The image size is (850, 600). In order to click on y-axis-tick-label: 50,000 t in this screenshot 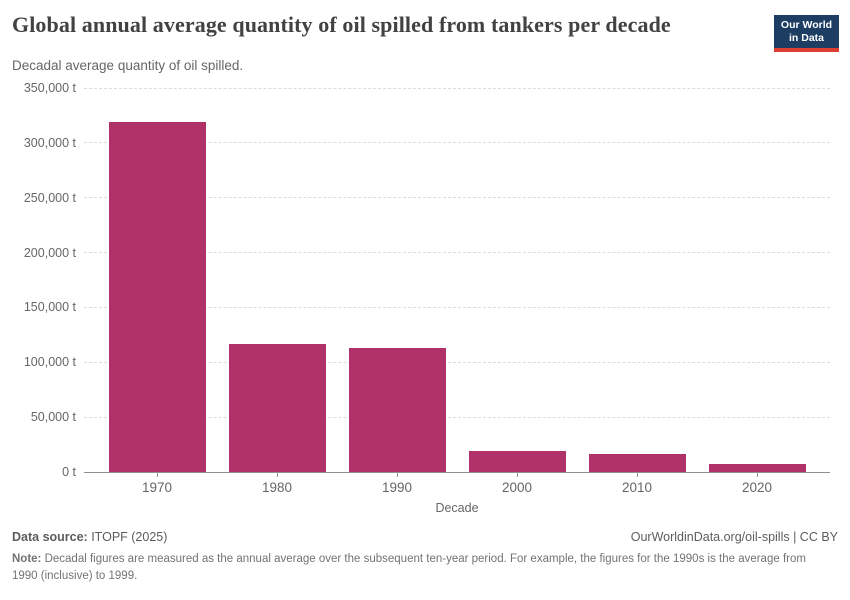, I will do `click(53, 417)`.